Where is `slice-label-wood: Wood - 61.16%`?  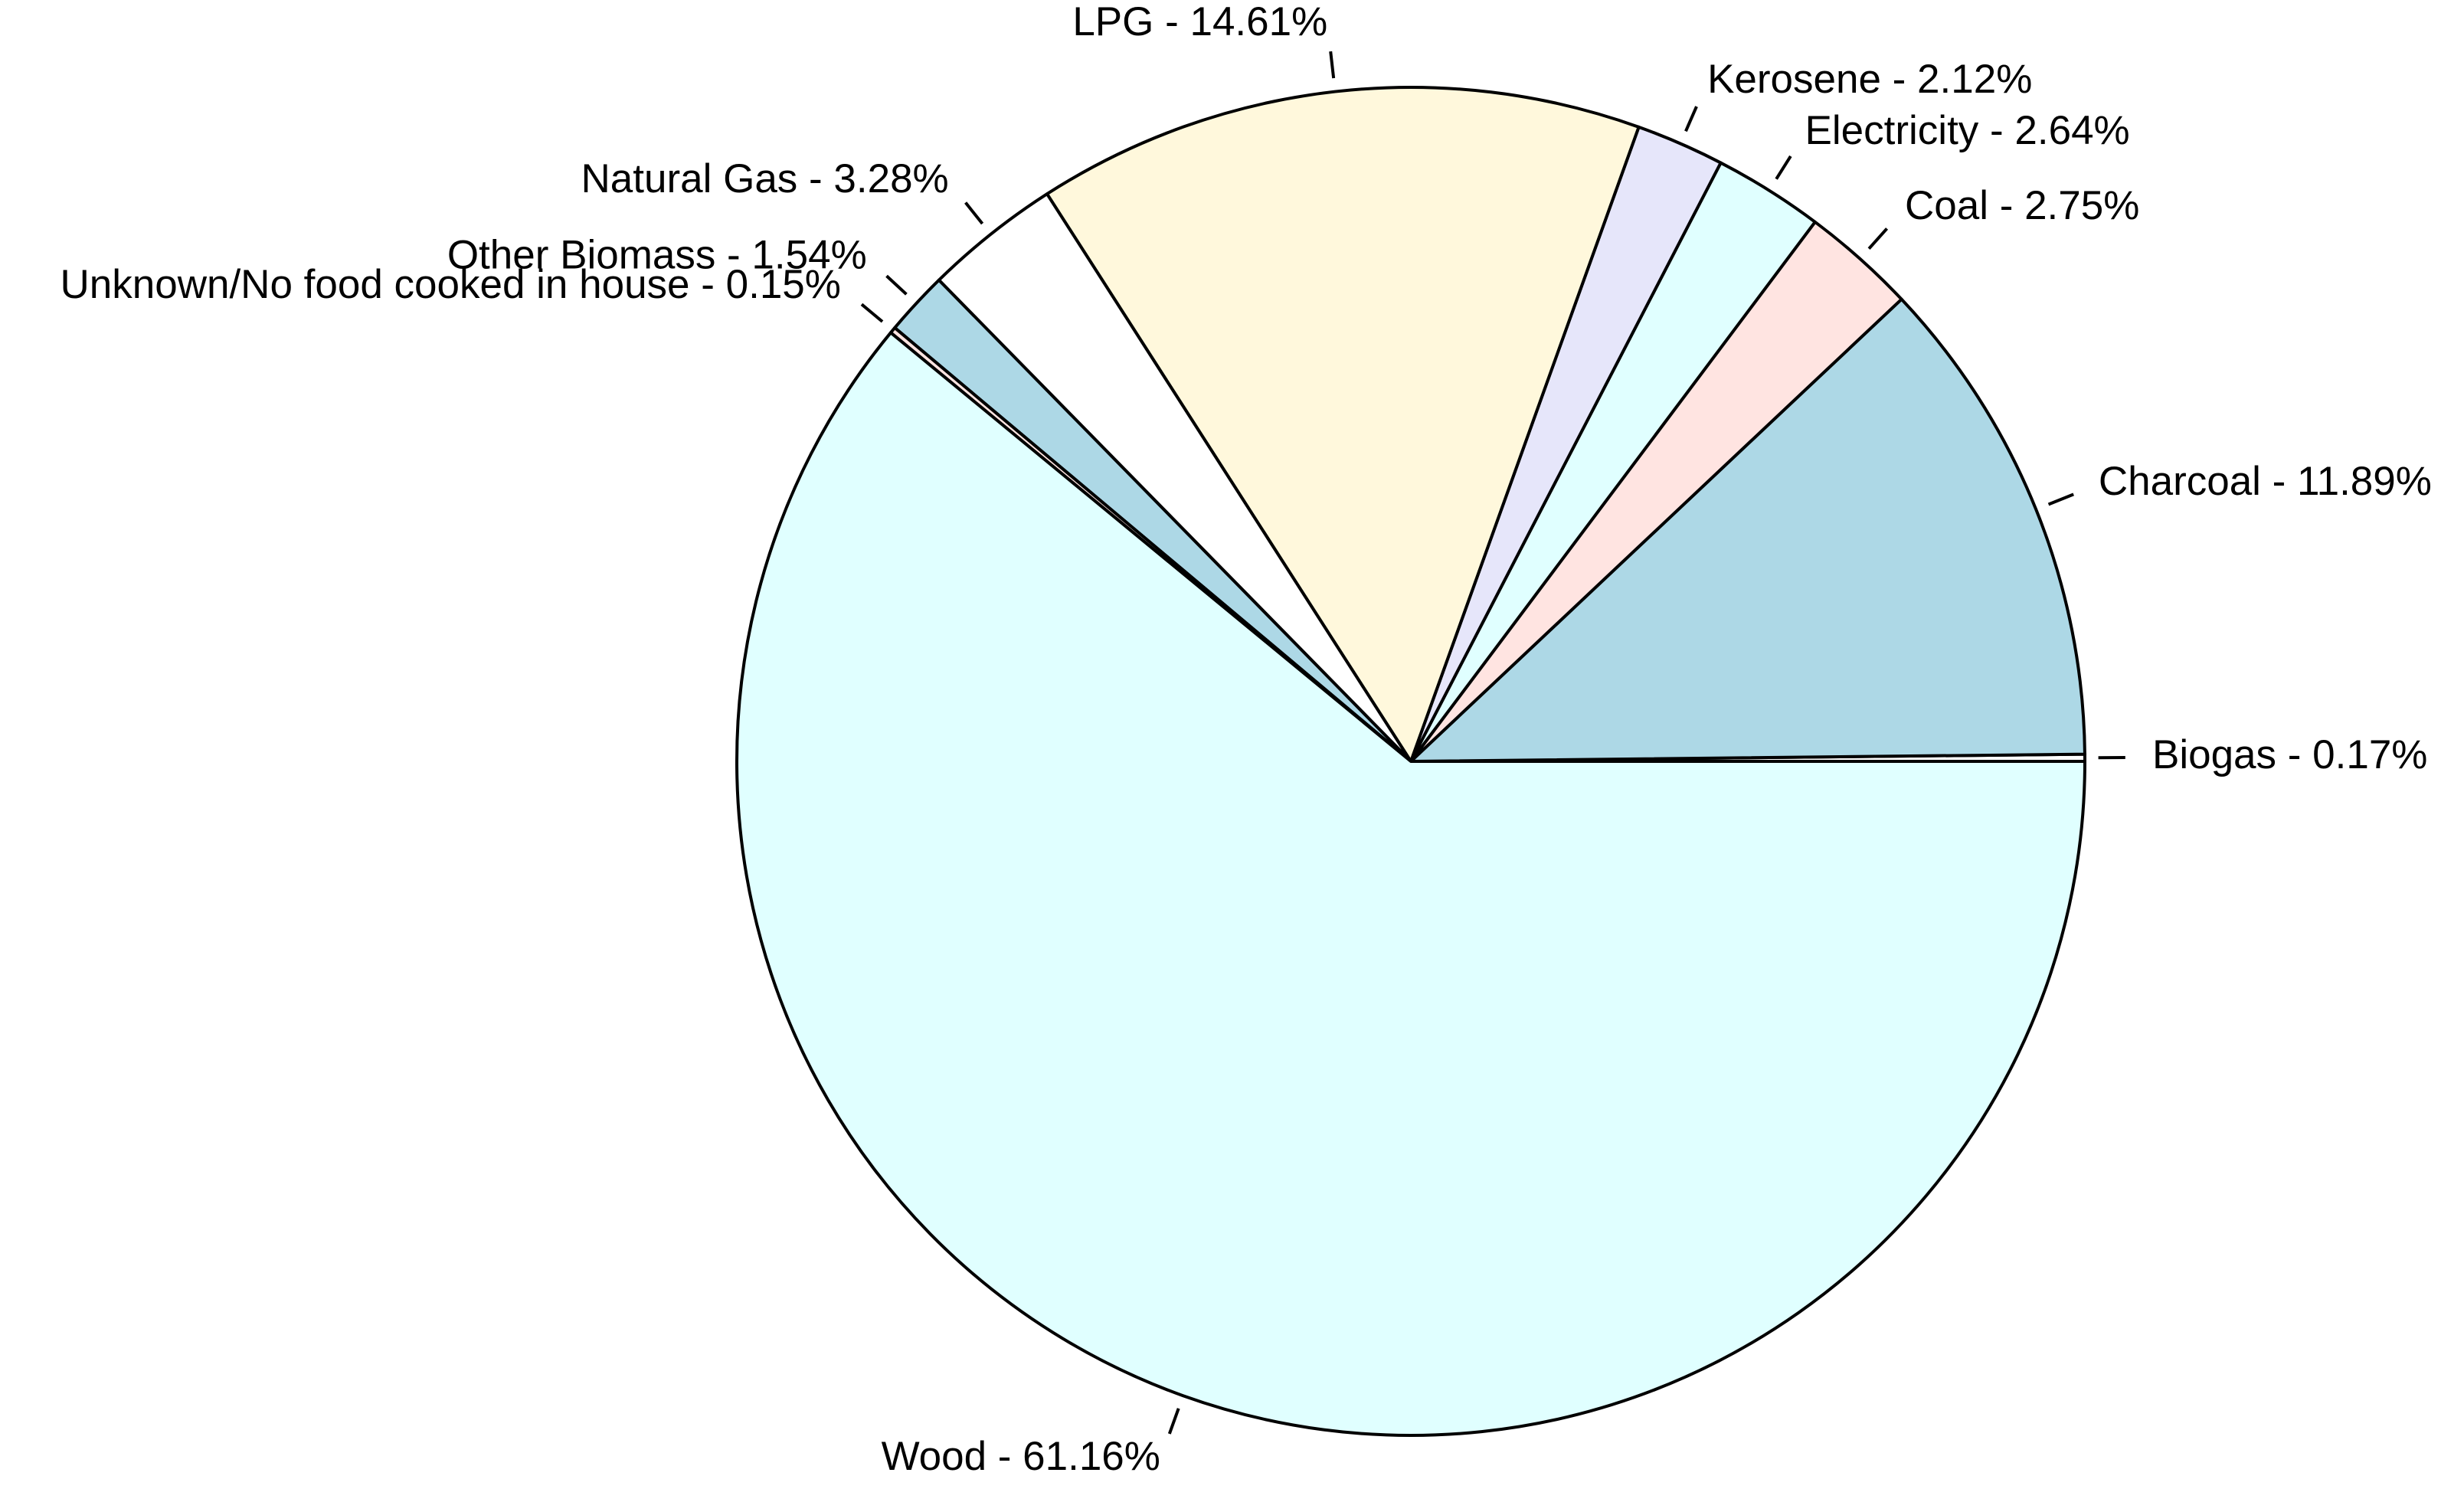 slice-label-wood: Wood - 61.16% is located at coordinates (1021, 1456).